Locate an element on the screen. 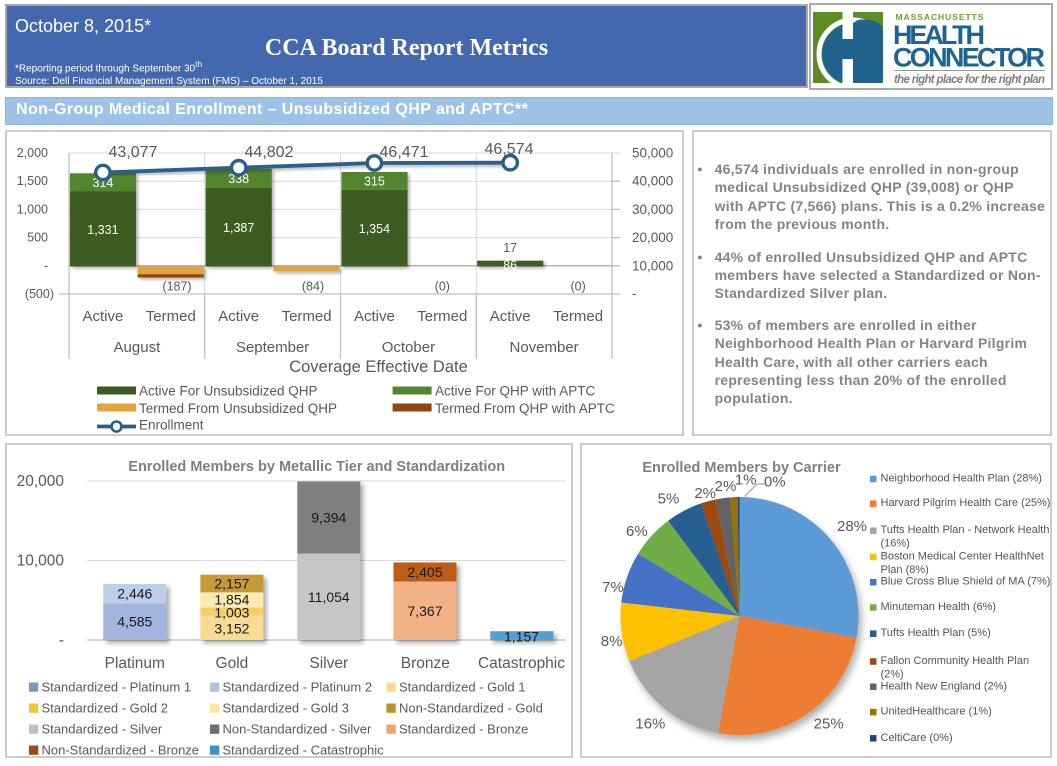  svg-text: 43,077 is located at coordinates (133, 152).